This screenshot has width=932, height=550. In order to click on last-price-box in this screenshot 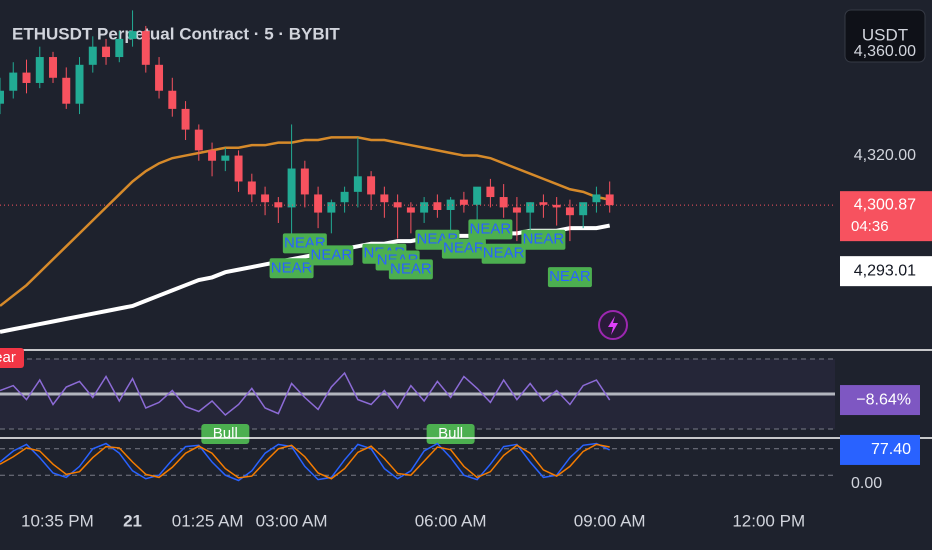, I will do `click(886, 216)`.